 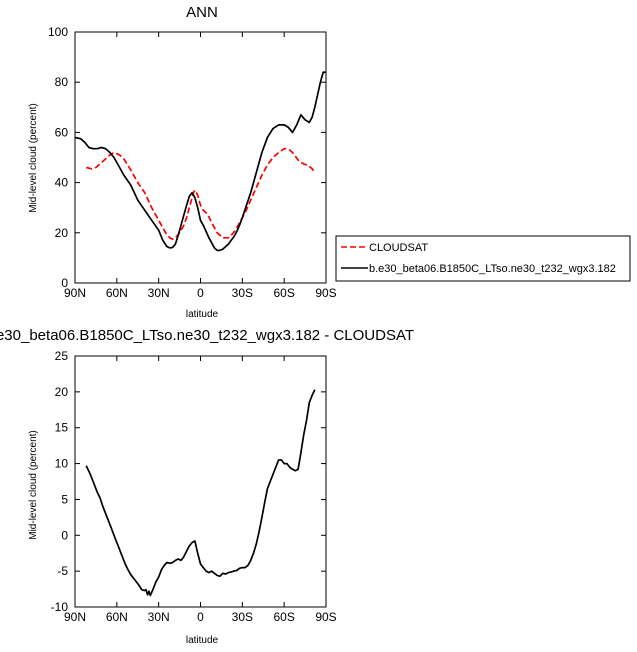 I want to click on legend-label-cloudsat: CLOUDSAT, so click(x=398, y=248).